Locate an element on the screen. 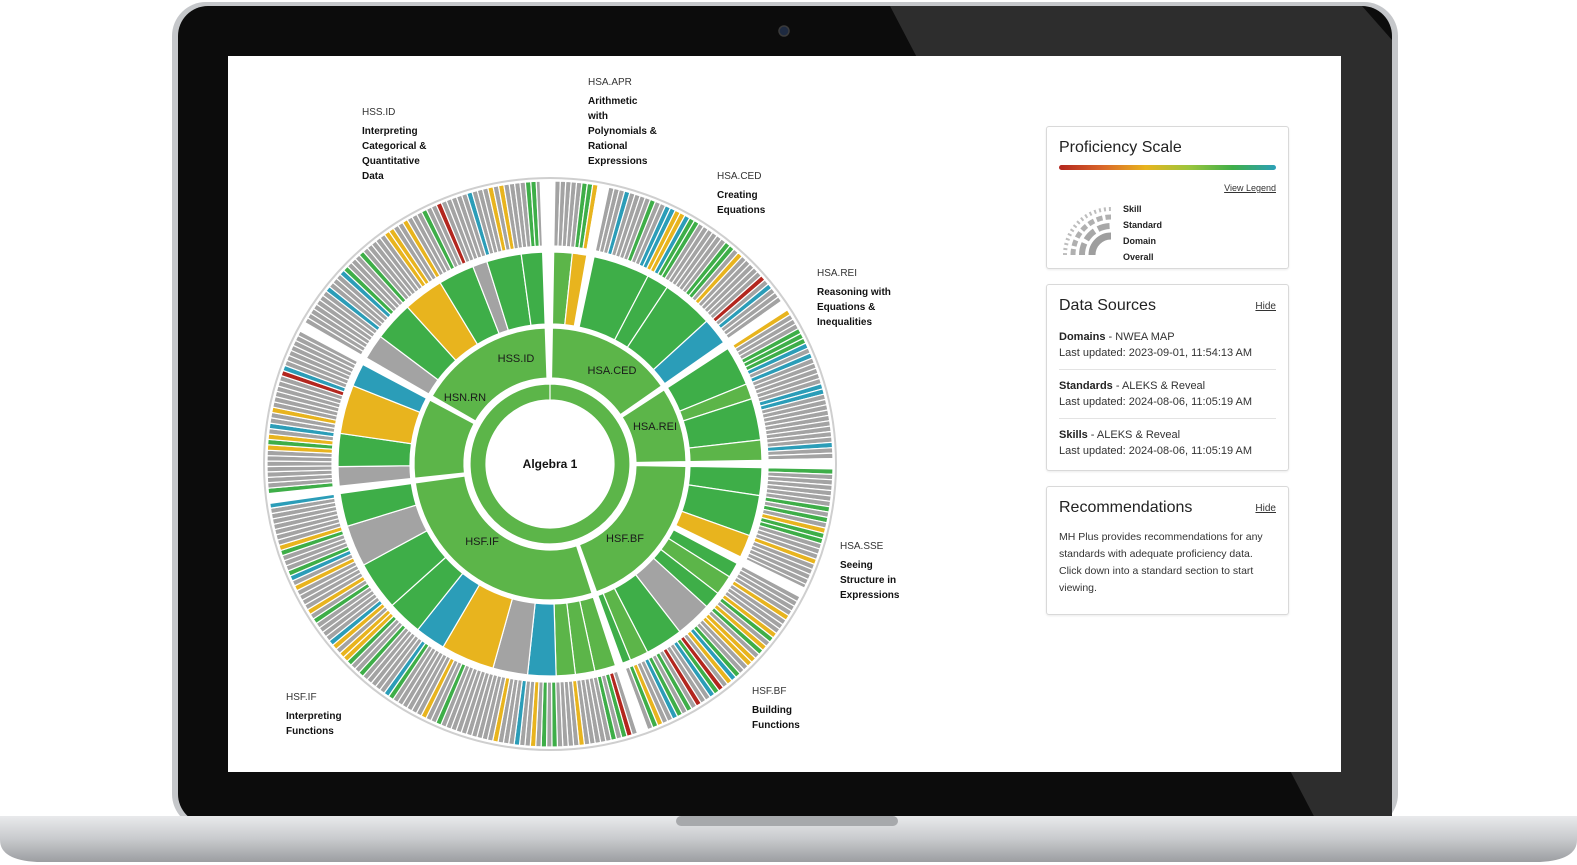 The width and height of the screenshot is (1577, 865). domain-code-label: HSA.CED is located at coordinates (739, 176).